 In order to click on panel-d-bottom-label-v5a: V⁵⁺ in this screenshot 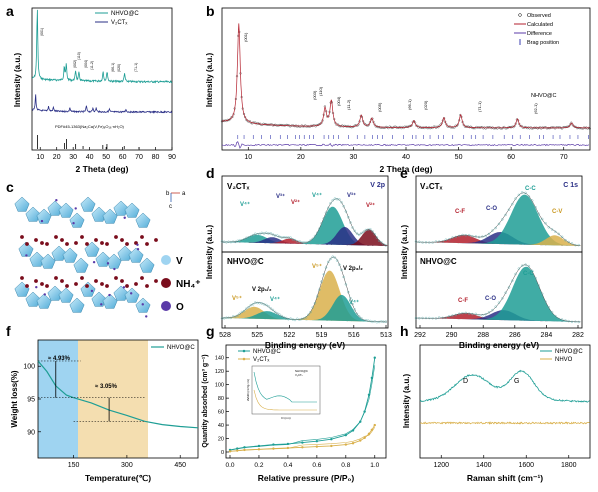, I will do `click(237, 298)`.